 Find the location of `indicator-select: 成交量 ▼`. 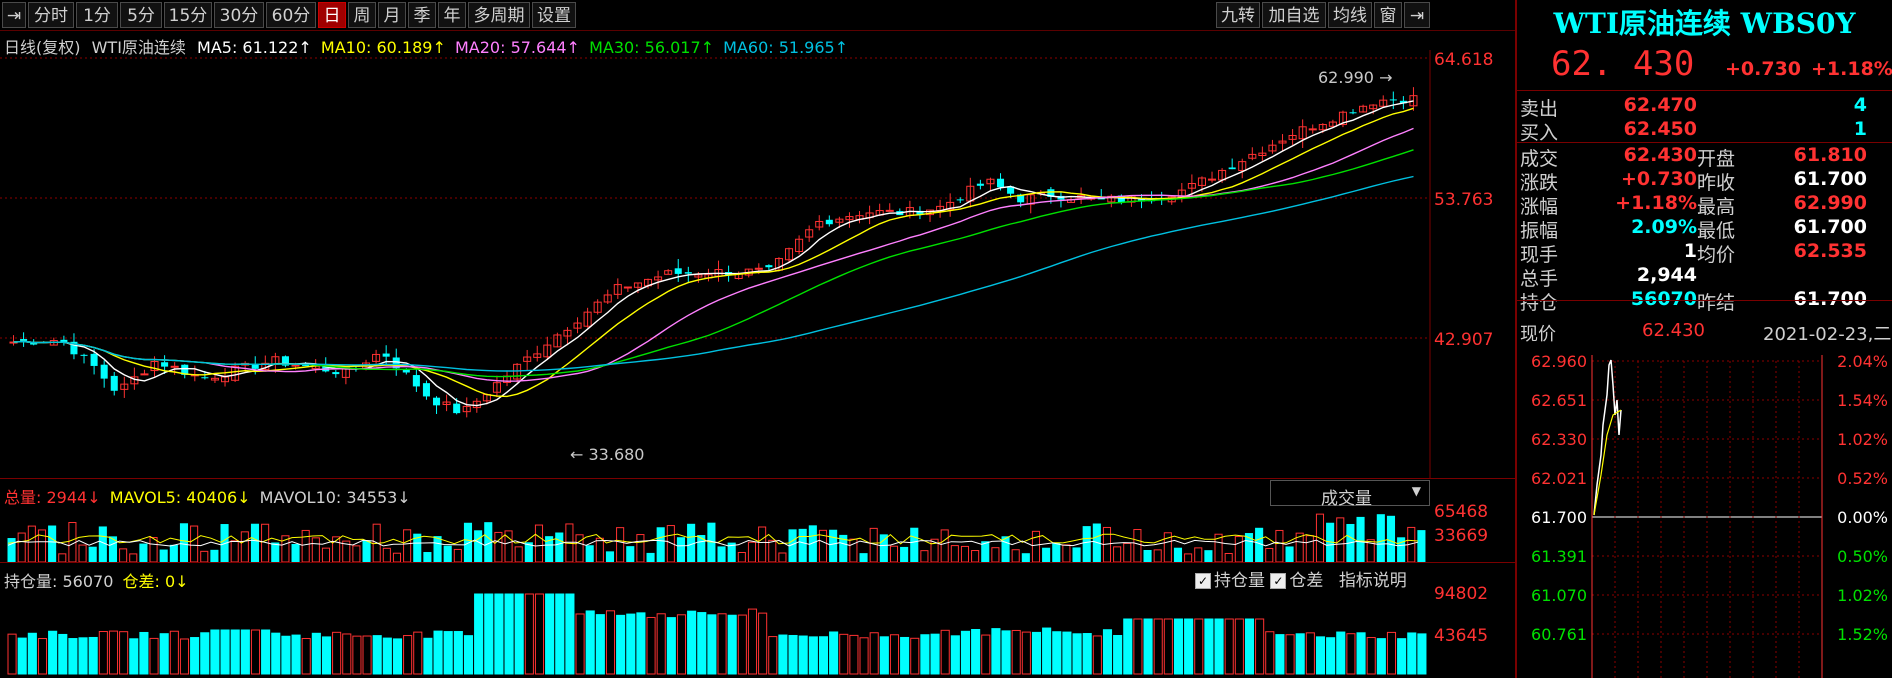

indicator-select: 成交量 ▼ is located at coordinates (1350, 494).